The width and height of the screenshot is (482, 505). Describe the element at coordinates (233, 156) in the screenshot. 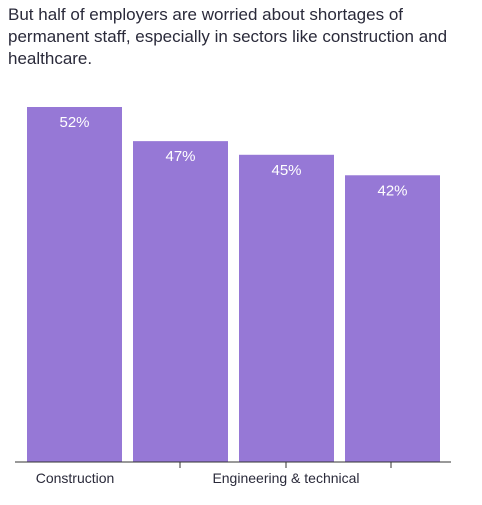

I see `value-labels-group: 52% 47% 45% 42%` at that location.